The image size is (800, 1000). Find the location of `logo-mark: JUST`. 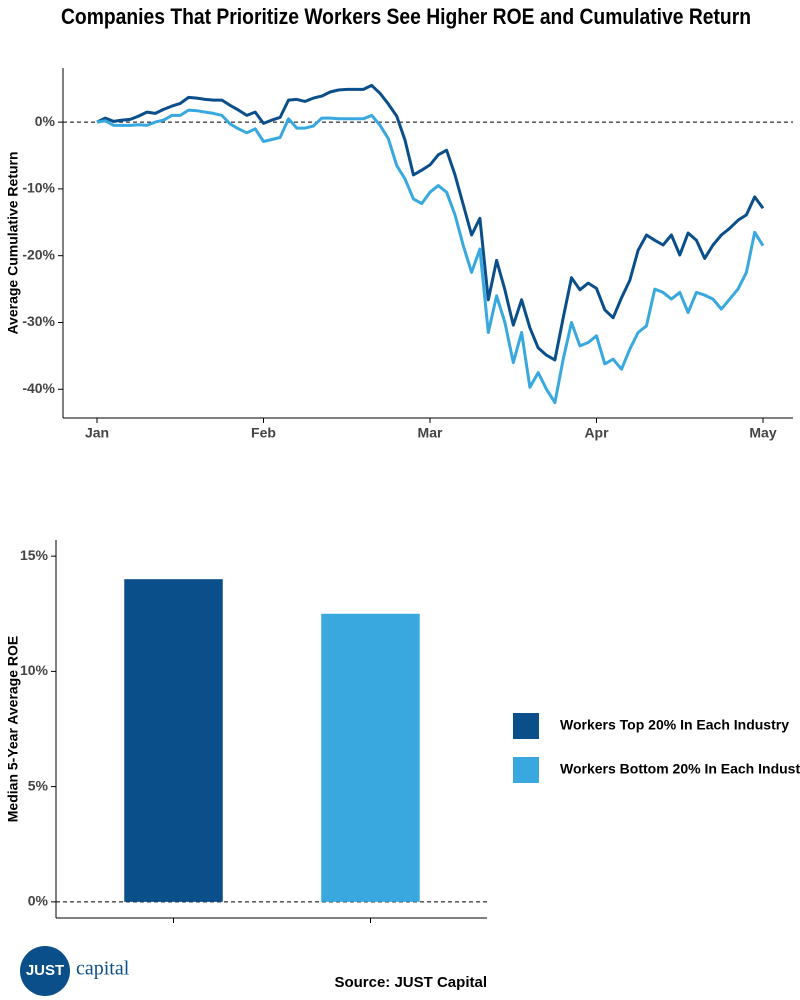

logo-mark: JUST is located at coordinates (45, 970).